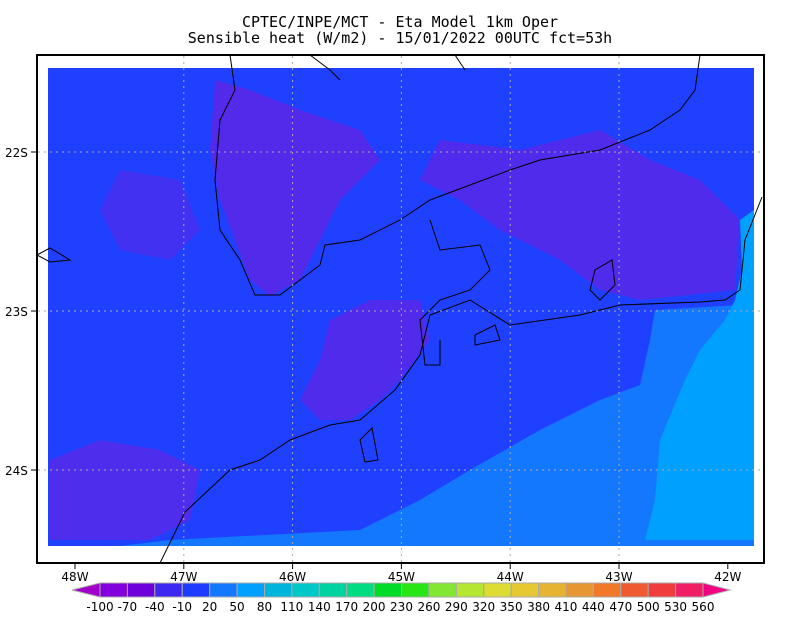  I want to click on lon-label: 44W, so click(510, 577).